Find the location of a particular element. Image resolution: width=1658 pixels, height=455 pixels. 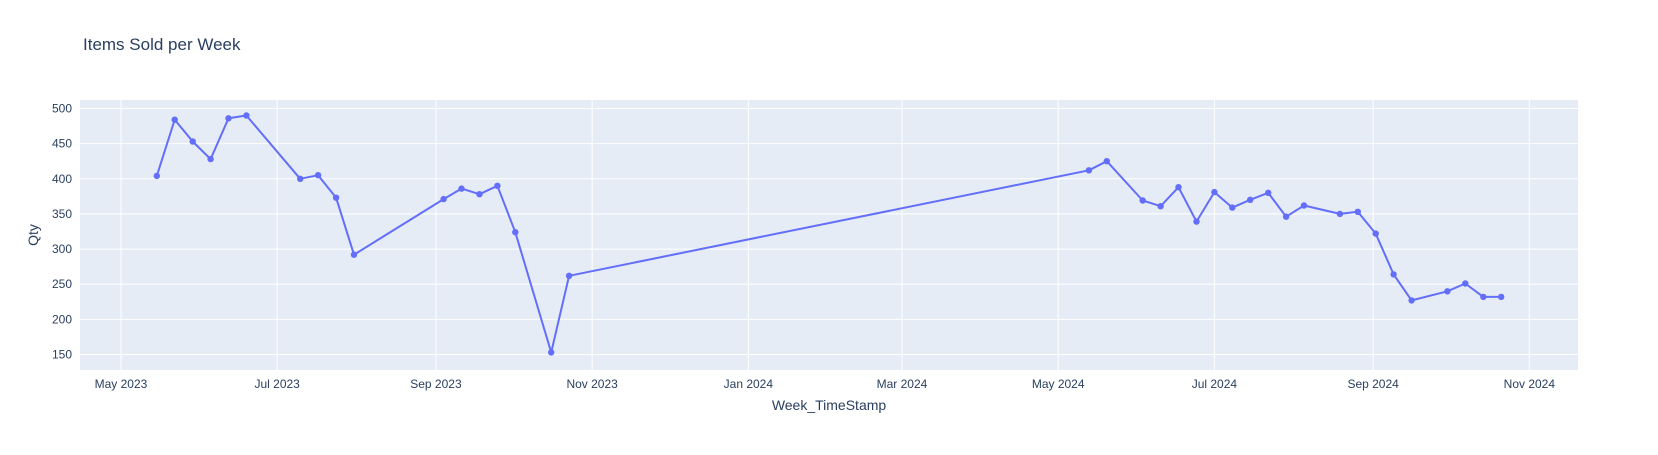

y-tick-label: 400 is located at coordinates (62, 179).